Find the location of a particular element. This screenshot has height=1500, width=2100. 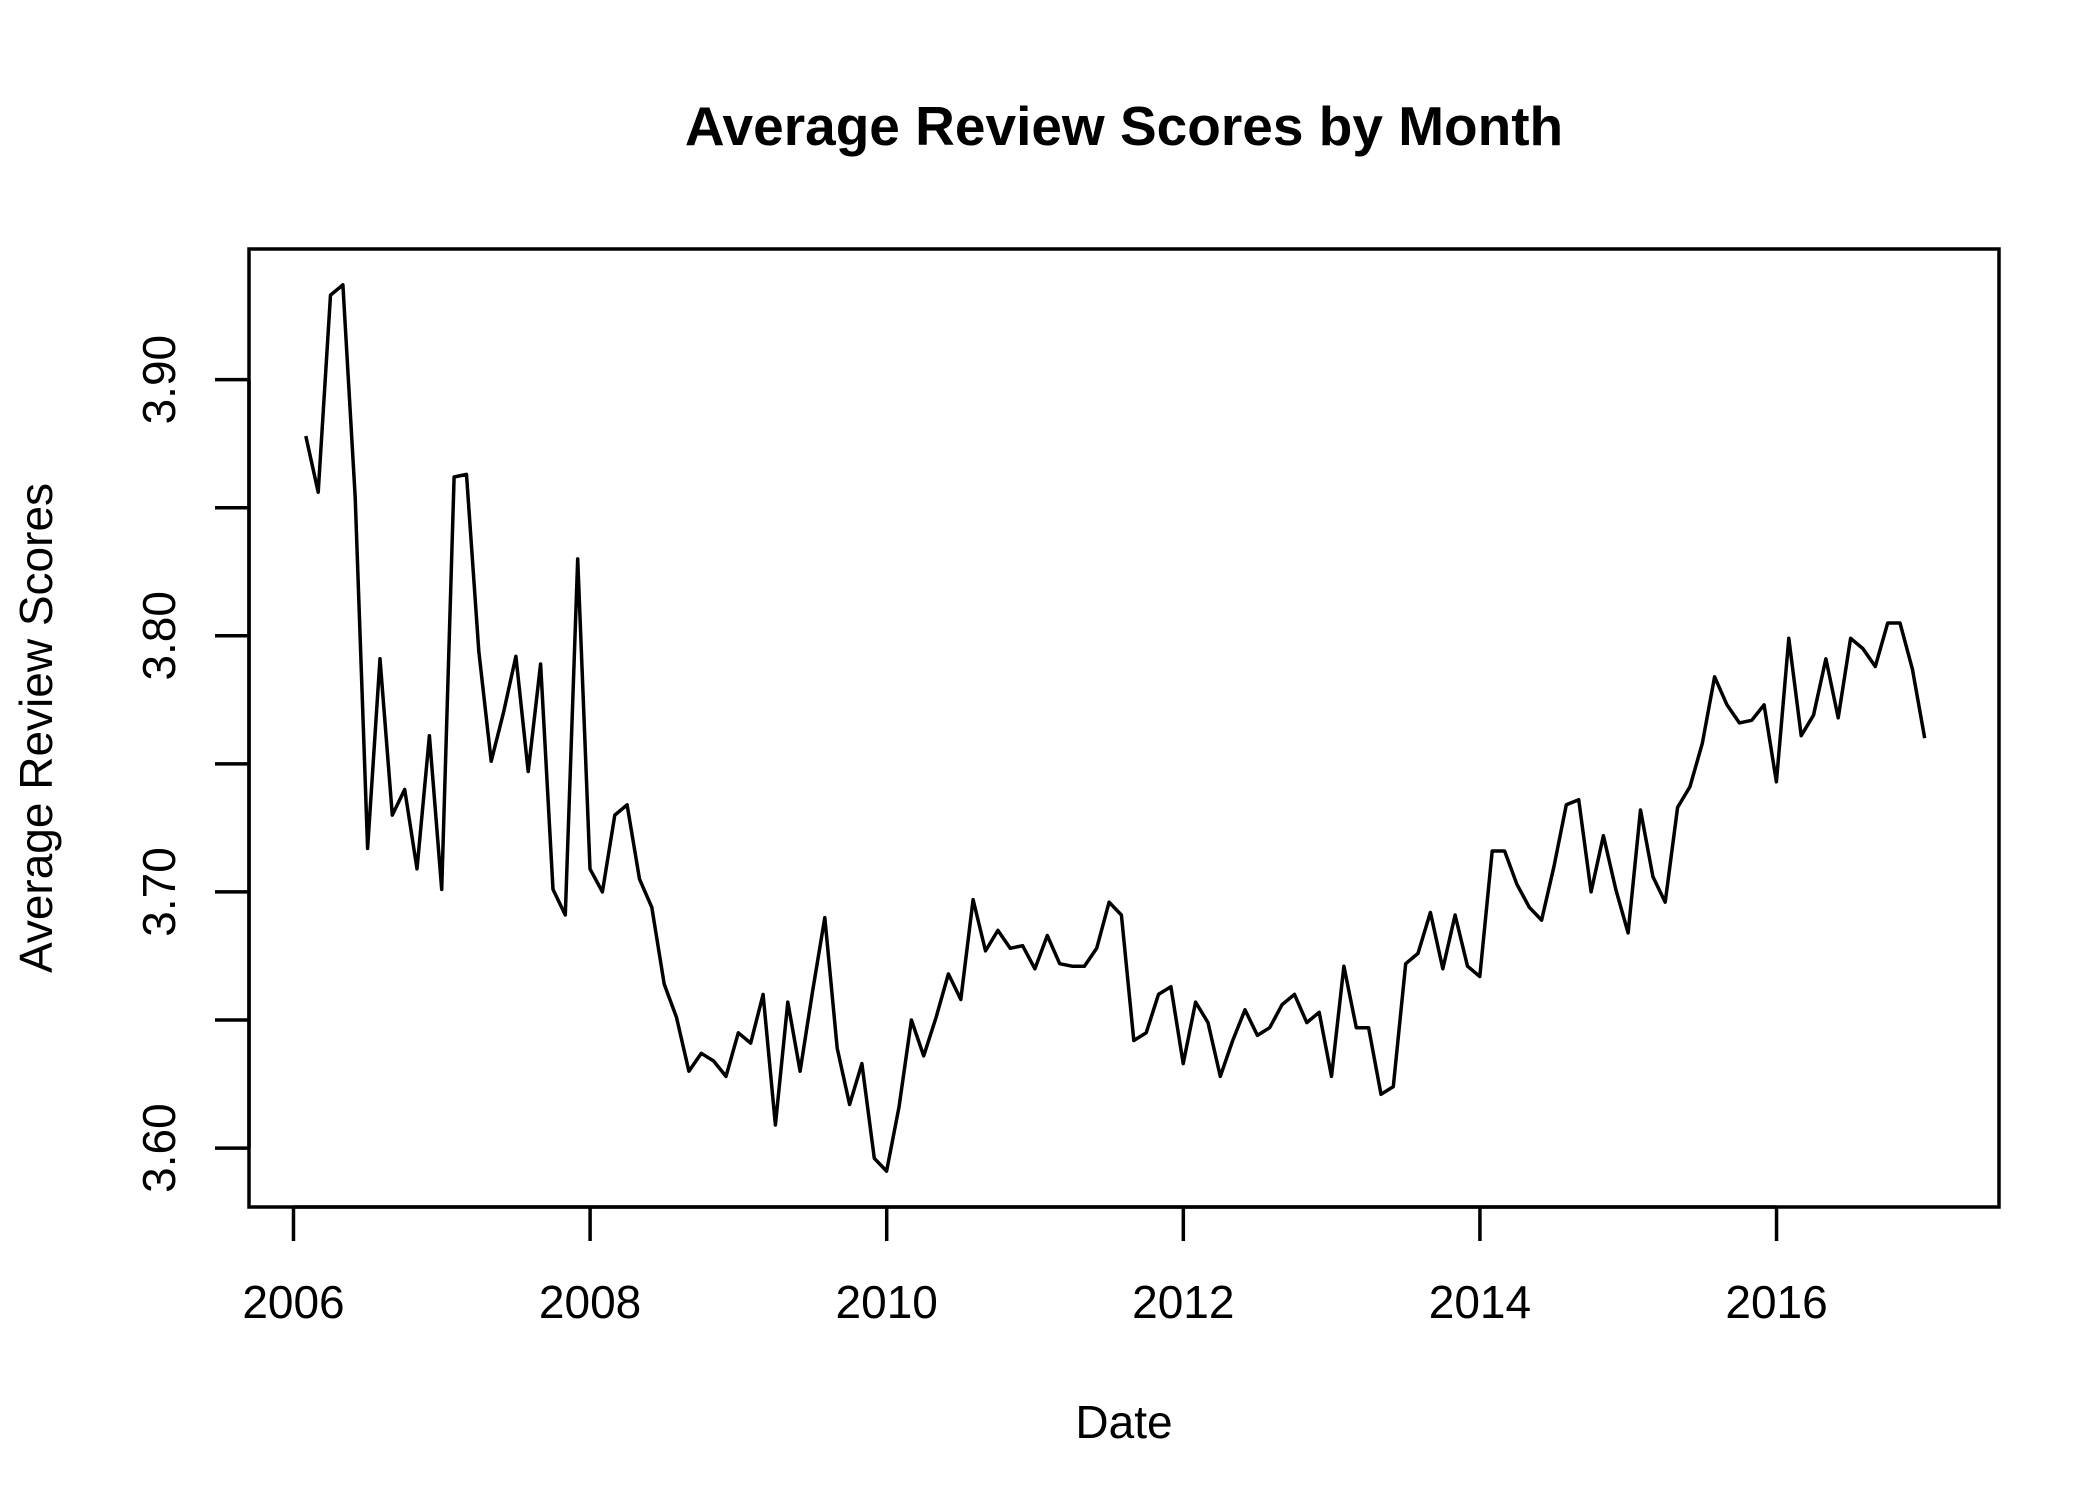

x-tick-label: 2006 is located at coordinates (293, 1302).